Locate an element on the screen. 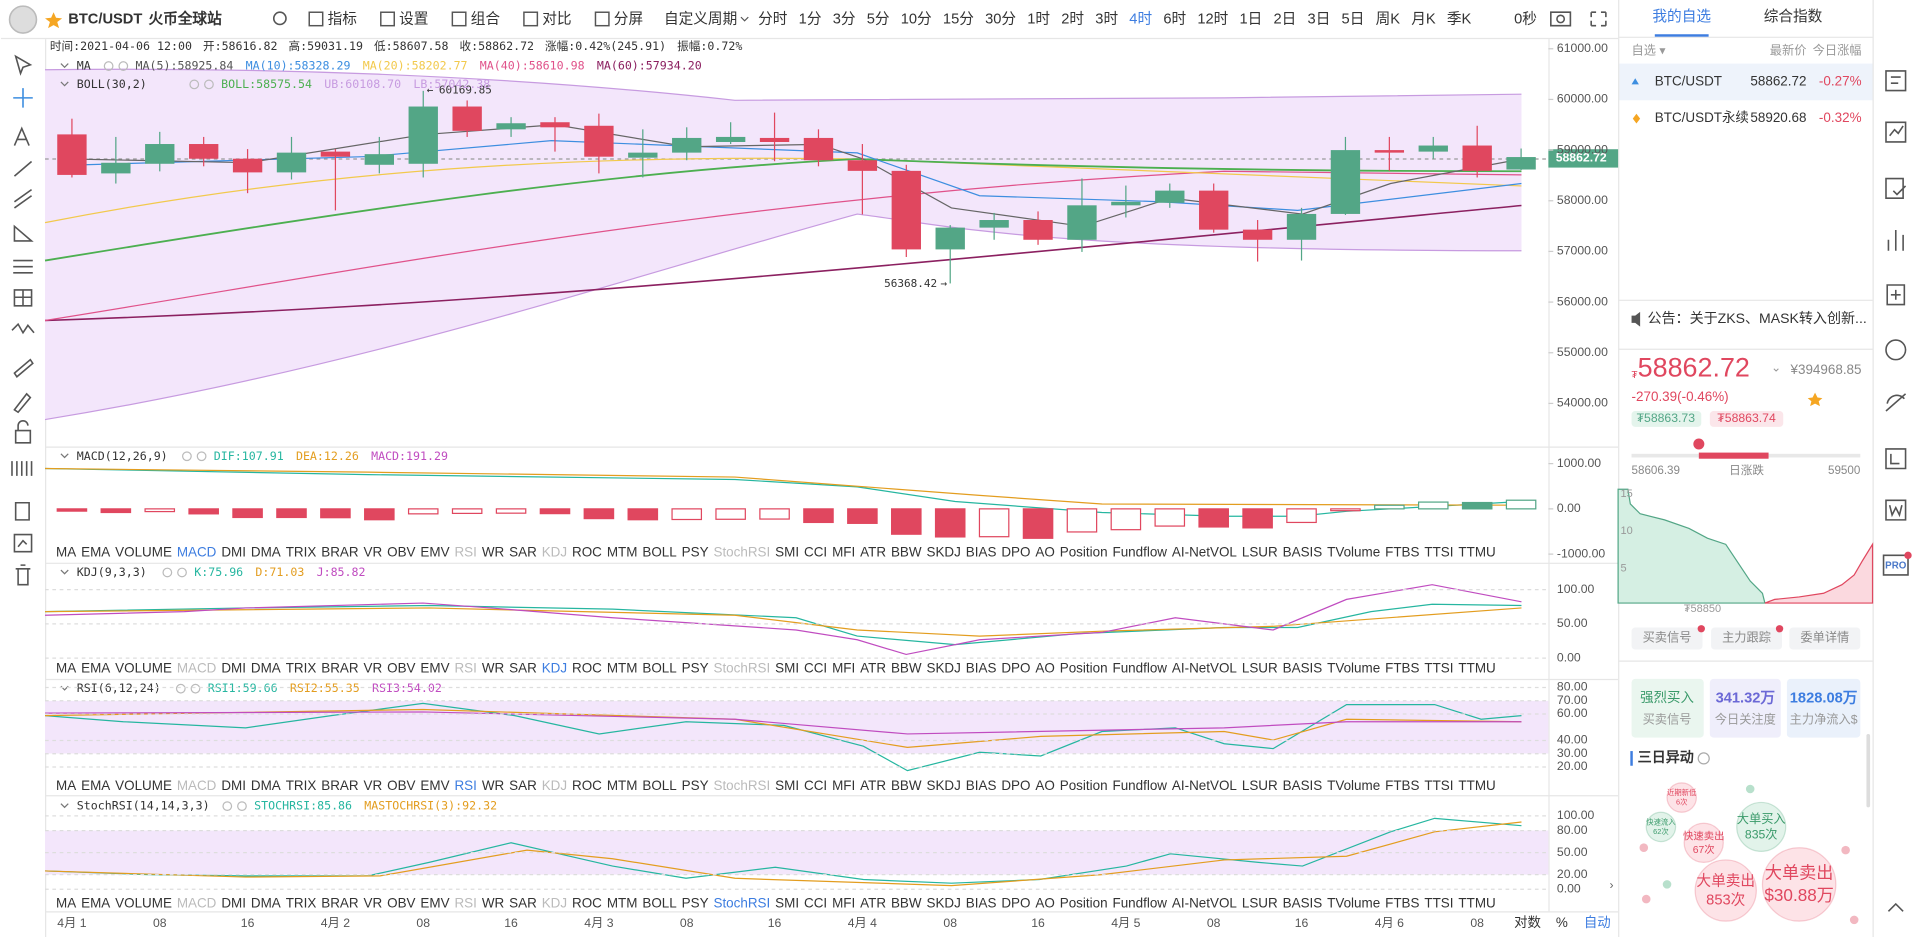  order-button: 委单详情 is located at coordinates (1824, 637).